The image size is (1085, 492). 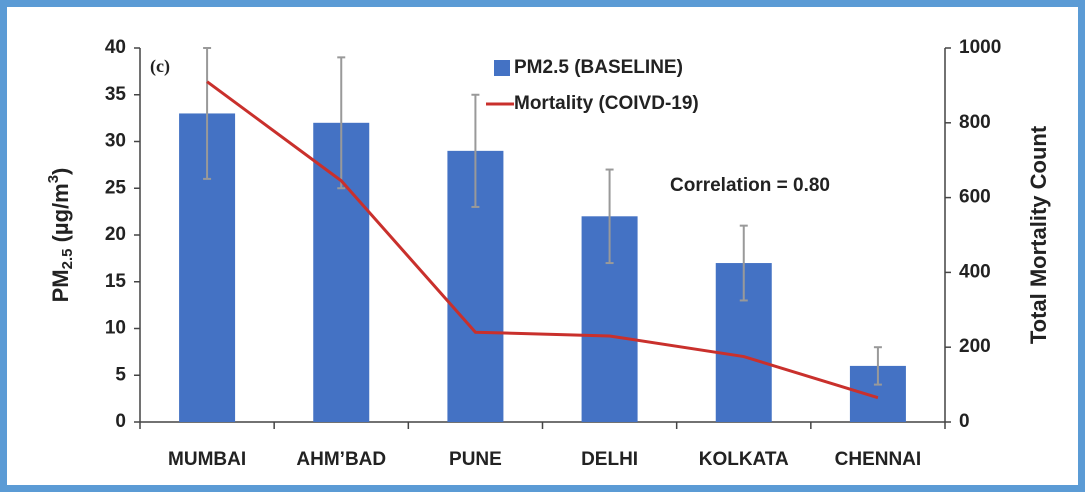 What do you see at coordinates (1038, 234) in the screenshot?
I see `y2-label: Total Mortality Count` at bounding box center [1038, 234].